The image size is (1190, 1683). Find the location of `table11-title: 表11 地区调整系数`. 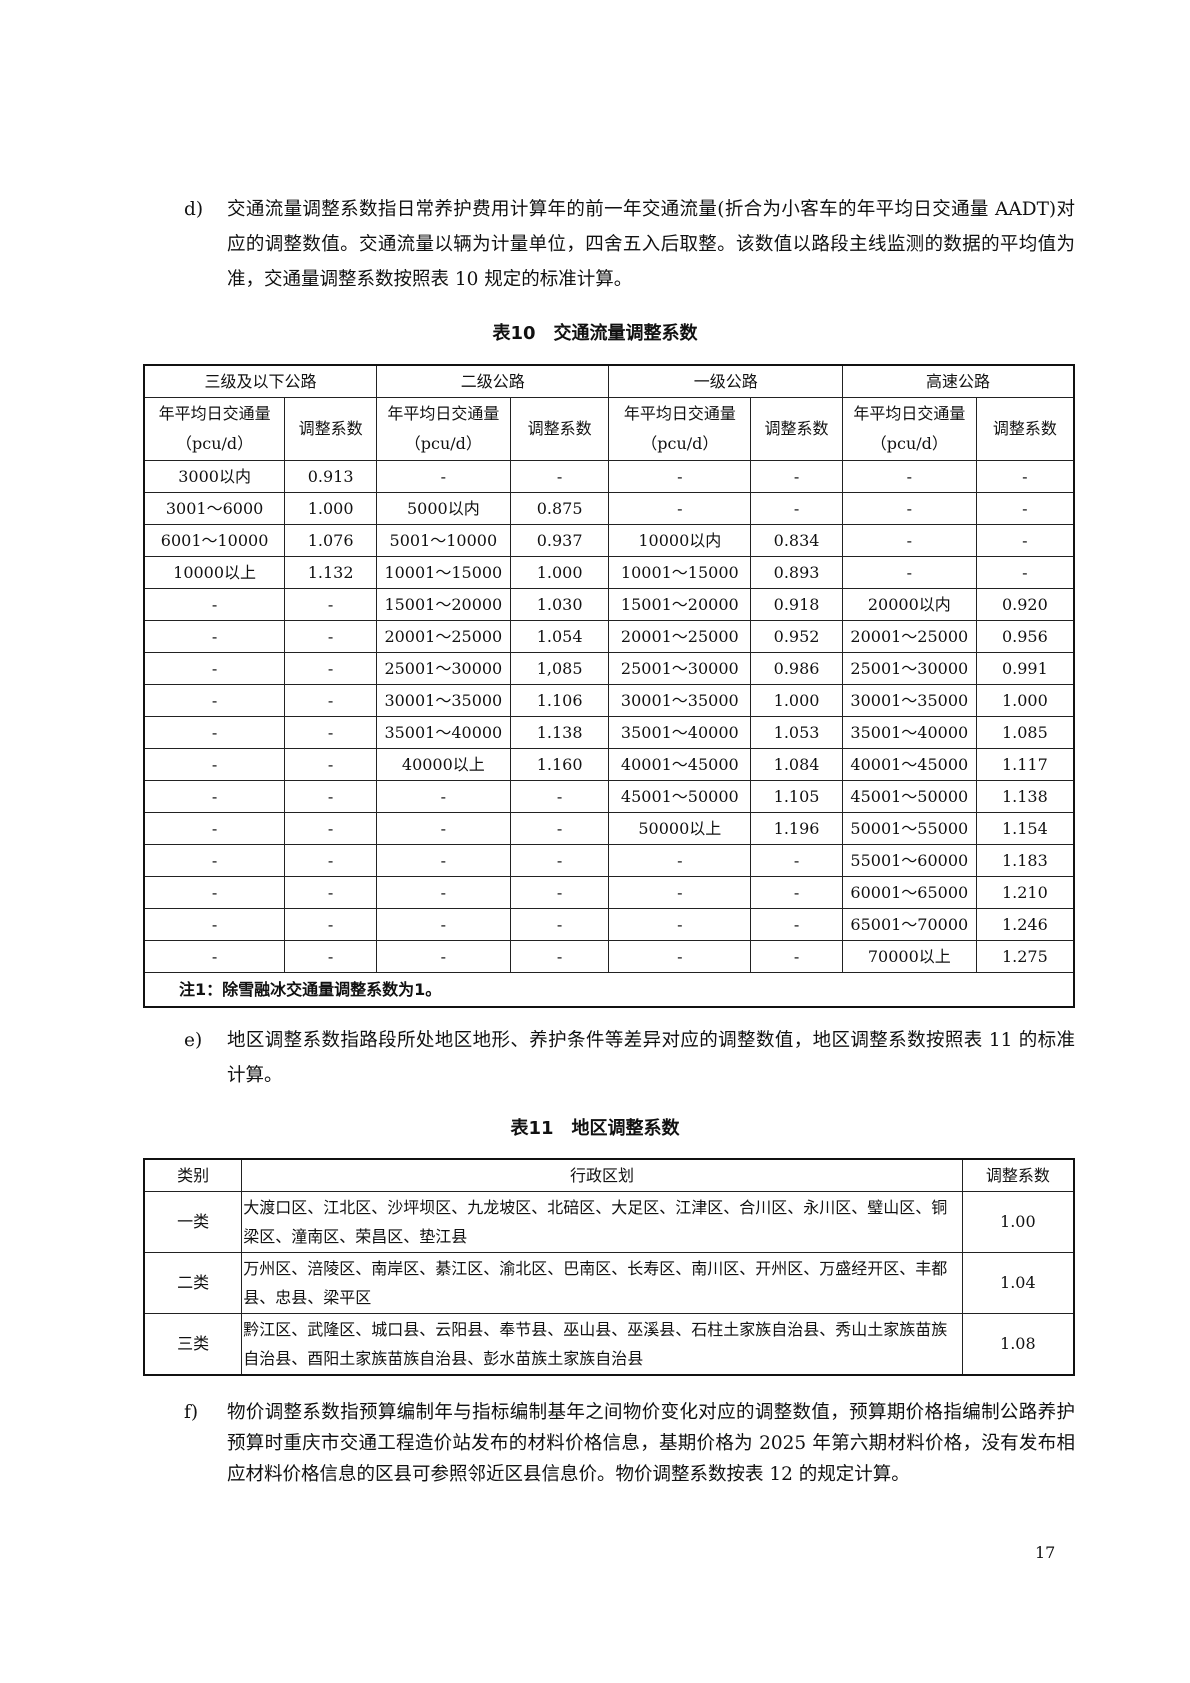

table11-title: 表11 地区调整系数 is located at coordinates (595, 1128).